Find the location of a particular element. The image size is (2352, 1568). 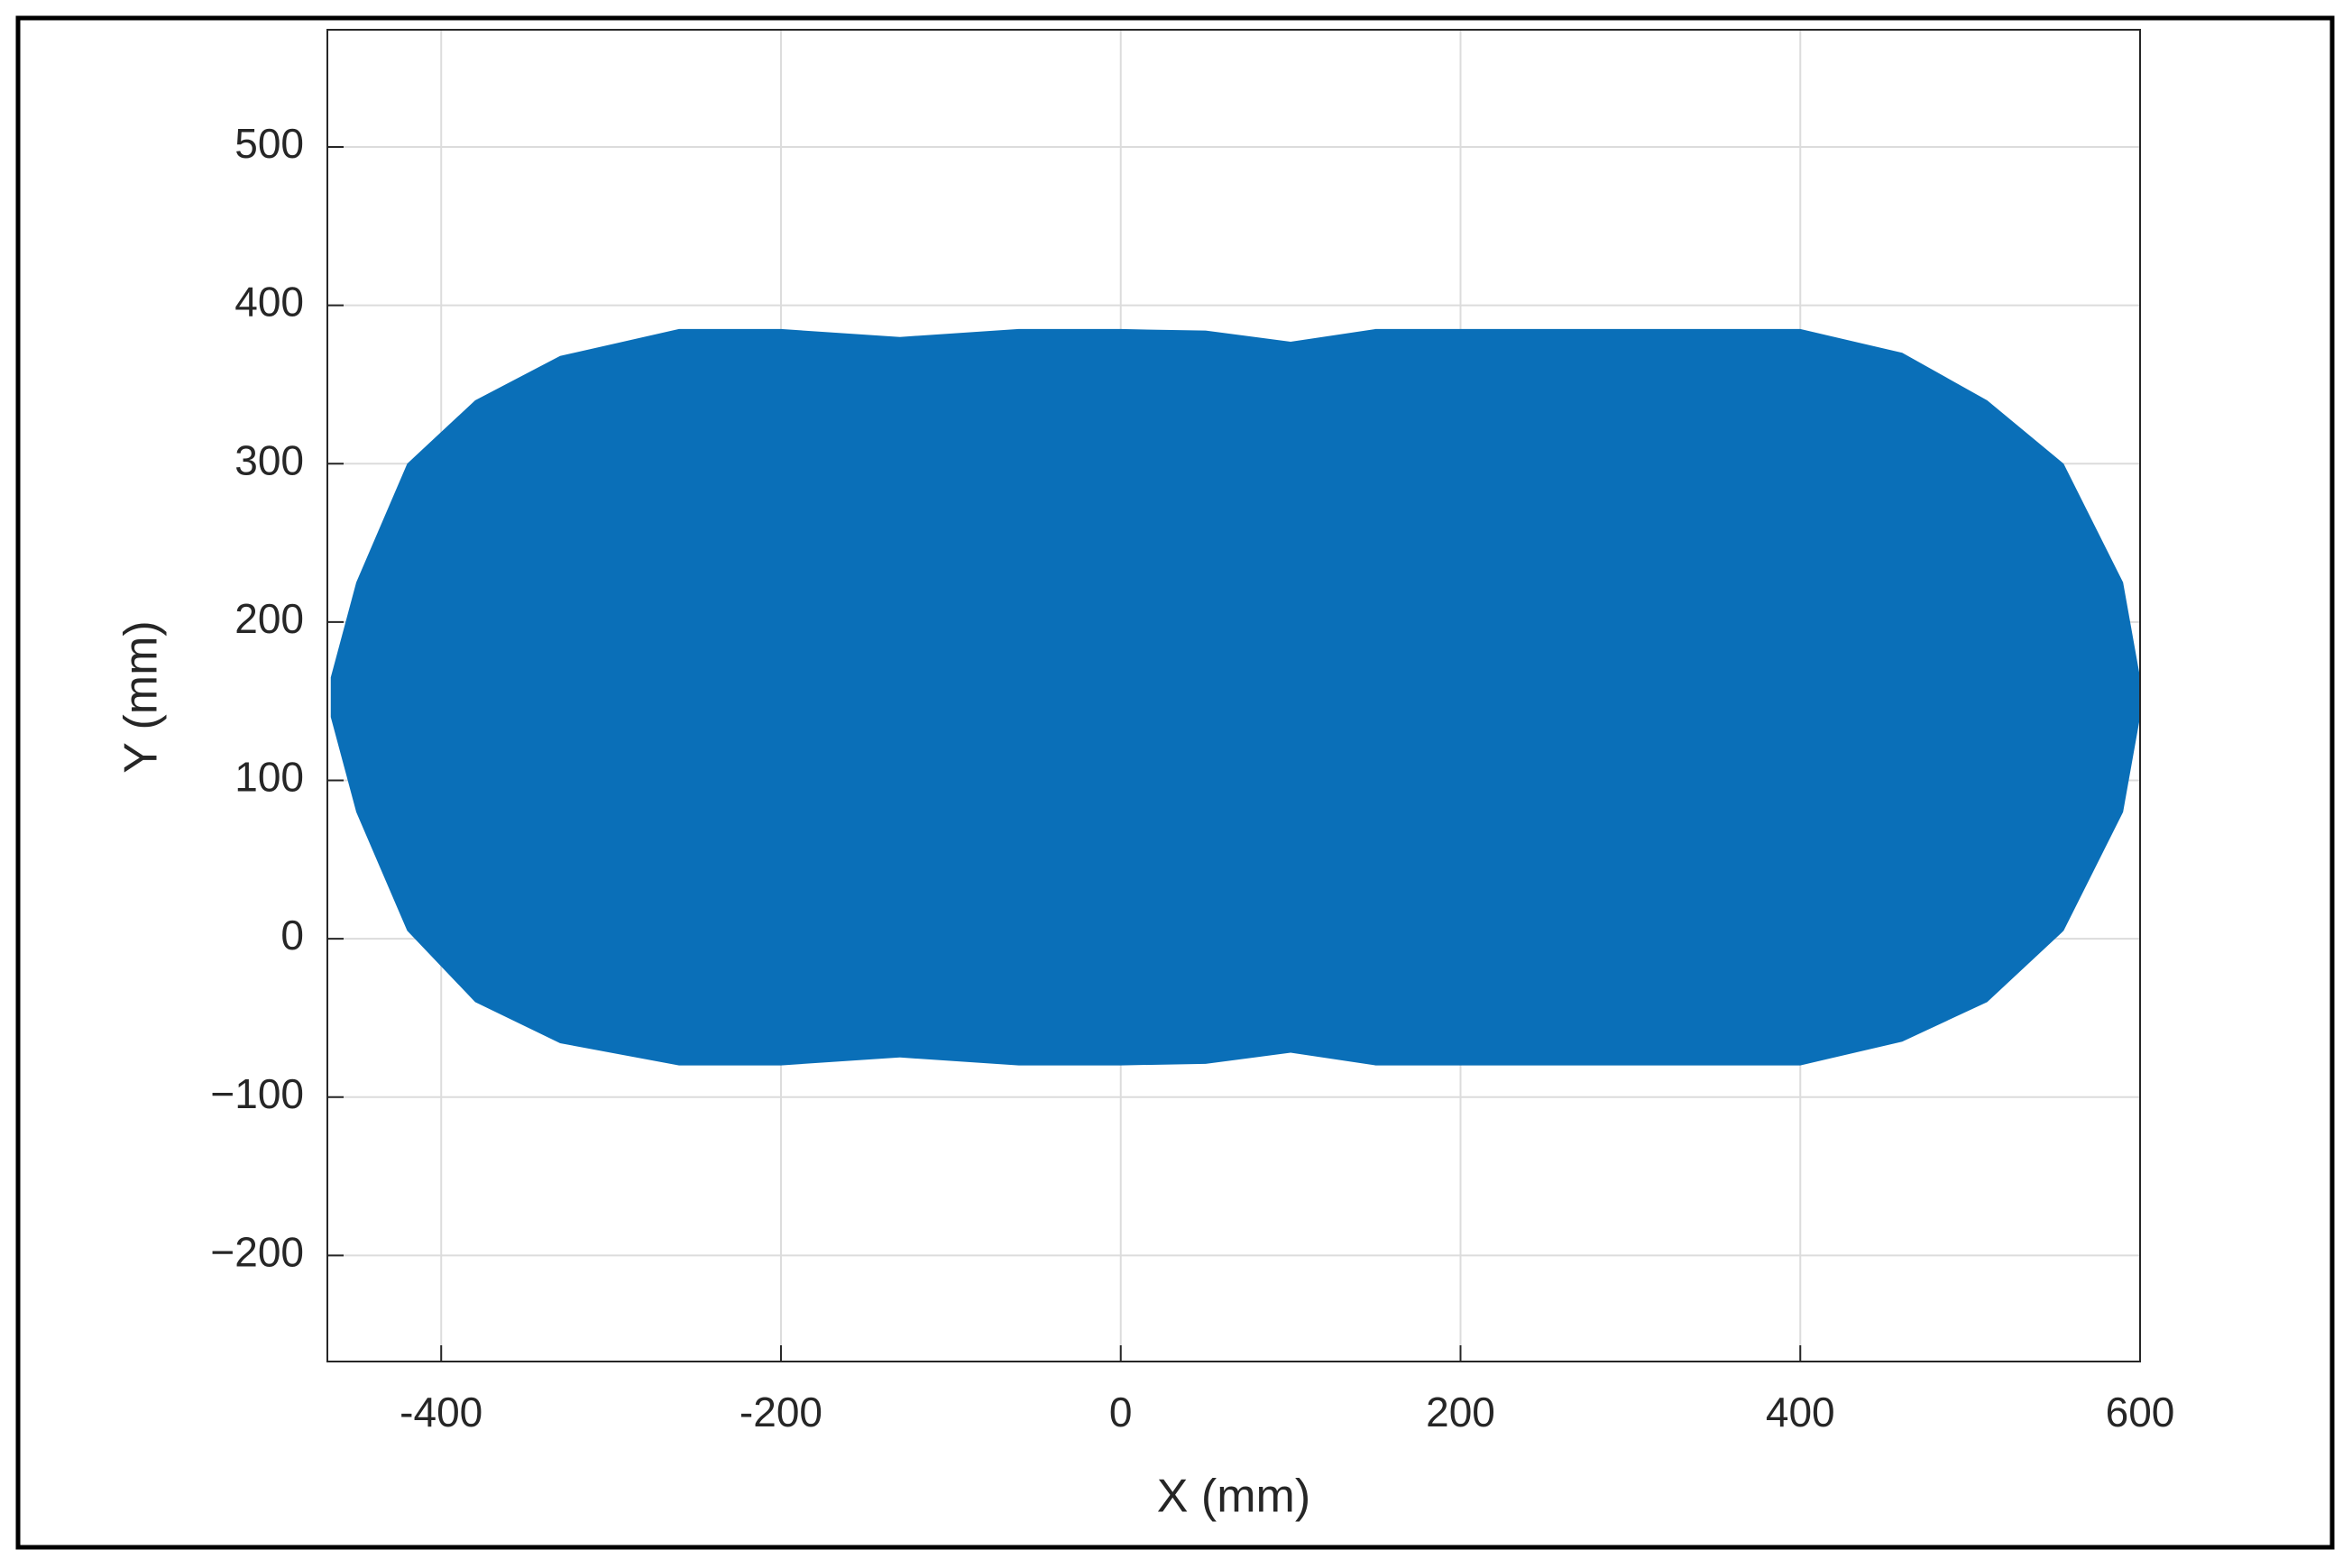

x-tick-label: 200 is located at coordinates (1460, 1412).